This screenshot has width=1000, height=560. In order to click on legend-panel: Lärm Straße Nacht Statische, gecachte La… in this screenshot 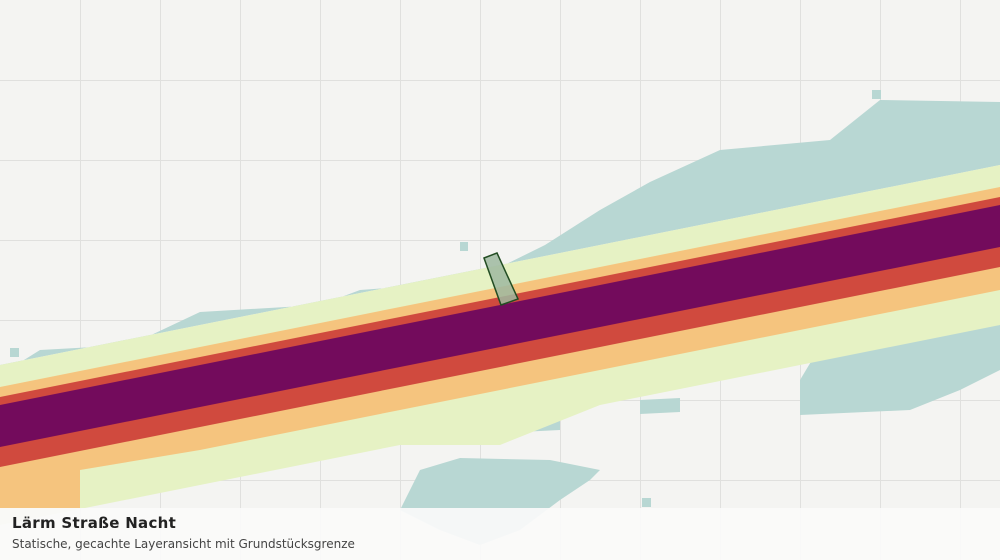, I will do `click(500, 534)`.